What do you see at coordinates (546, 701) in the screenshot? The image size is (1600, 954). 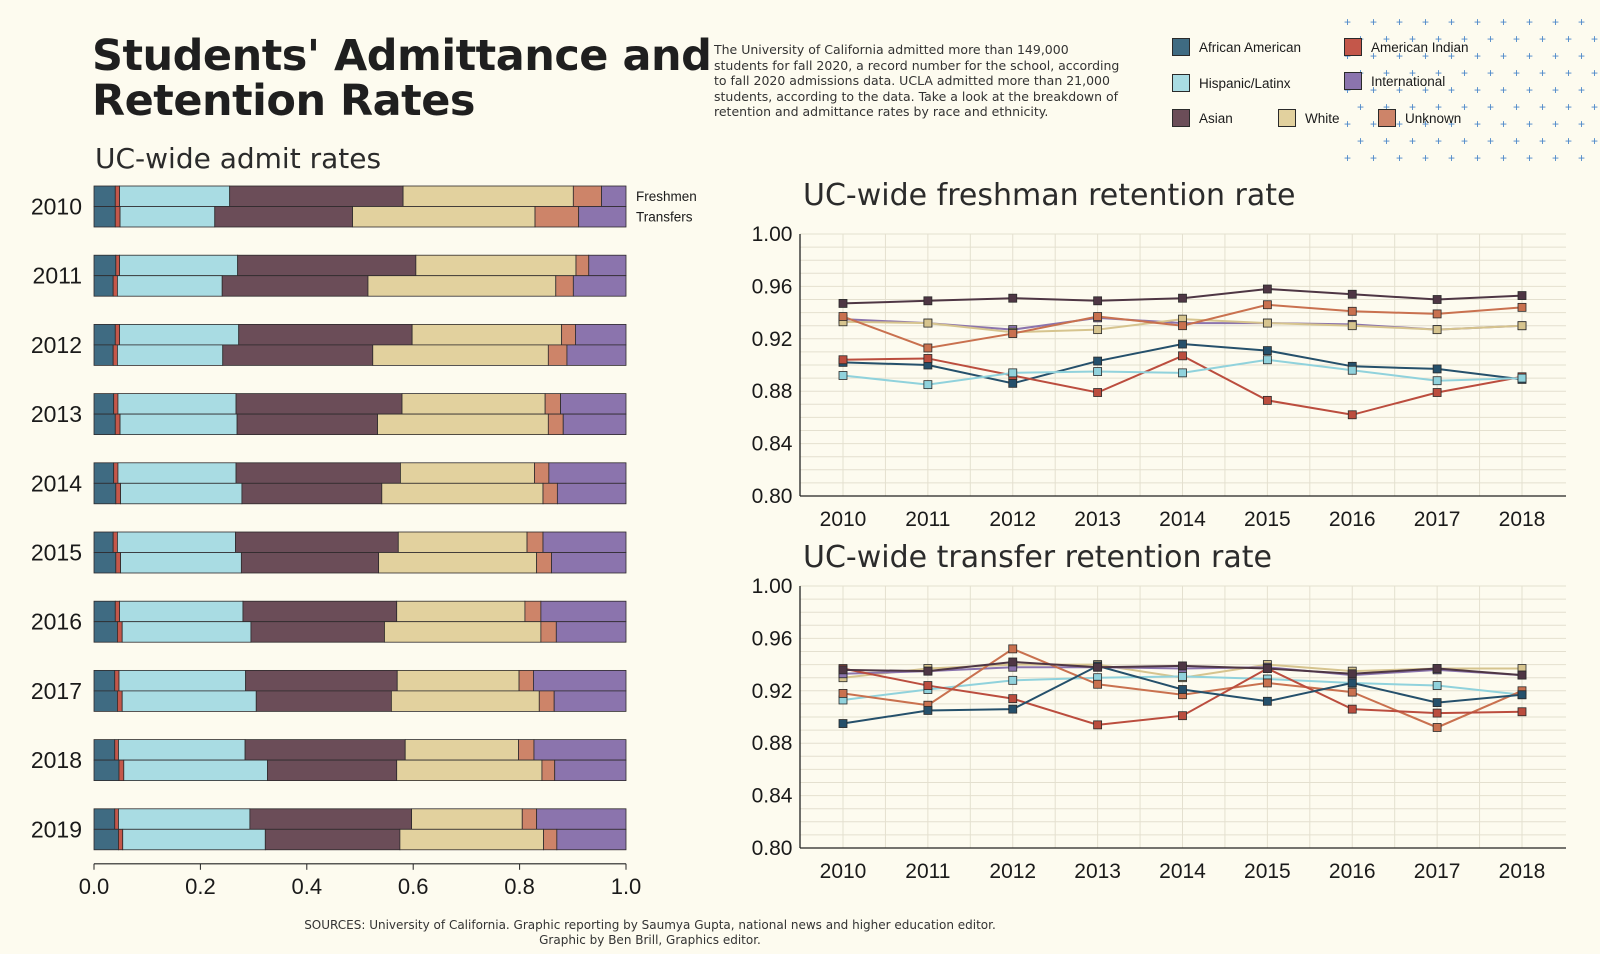 I see `bar-2017-transfers-unknown` at bounding box center [546, 701].